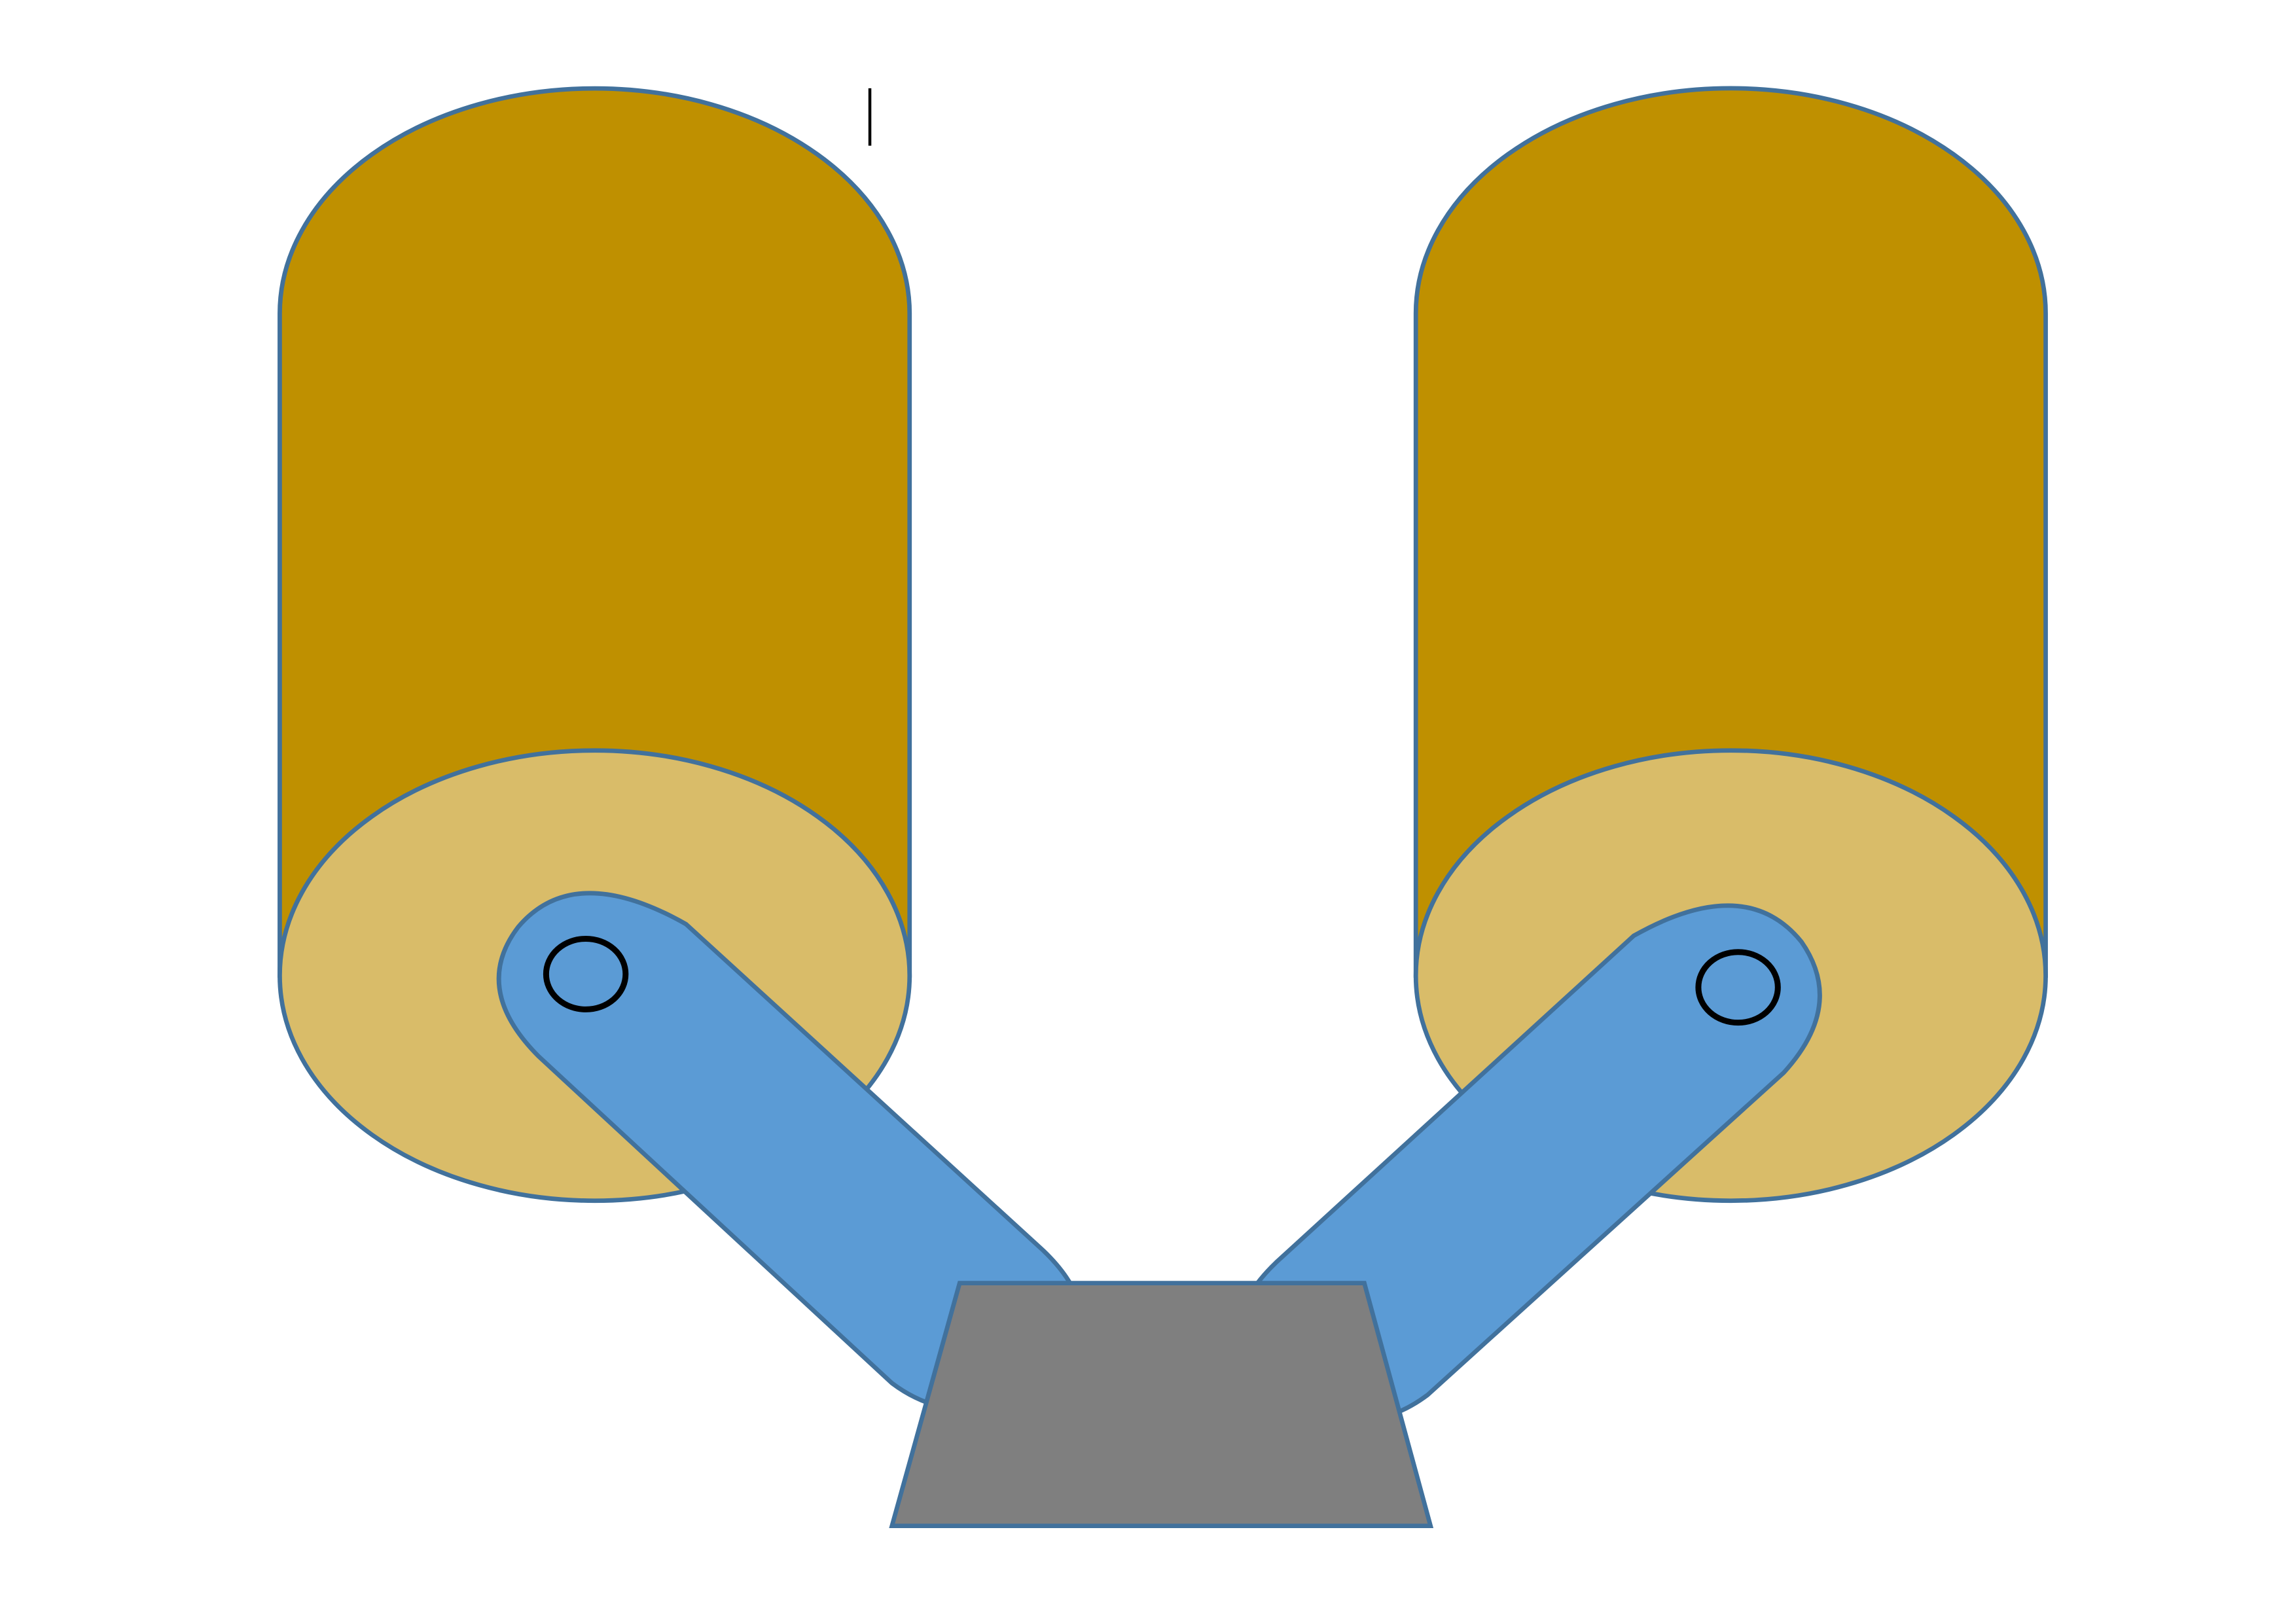 This screenshot has width=2296, height=1623. Describe the element at coordinates (1161, 1404) in the screenshot. I see `base-block` at that location.